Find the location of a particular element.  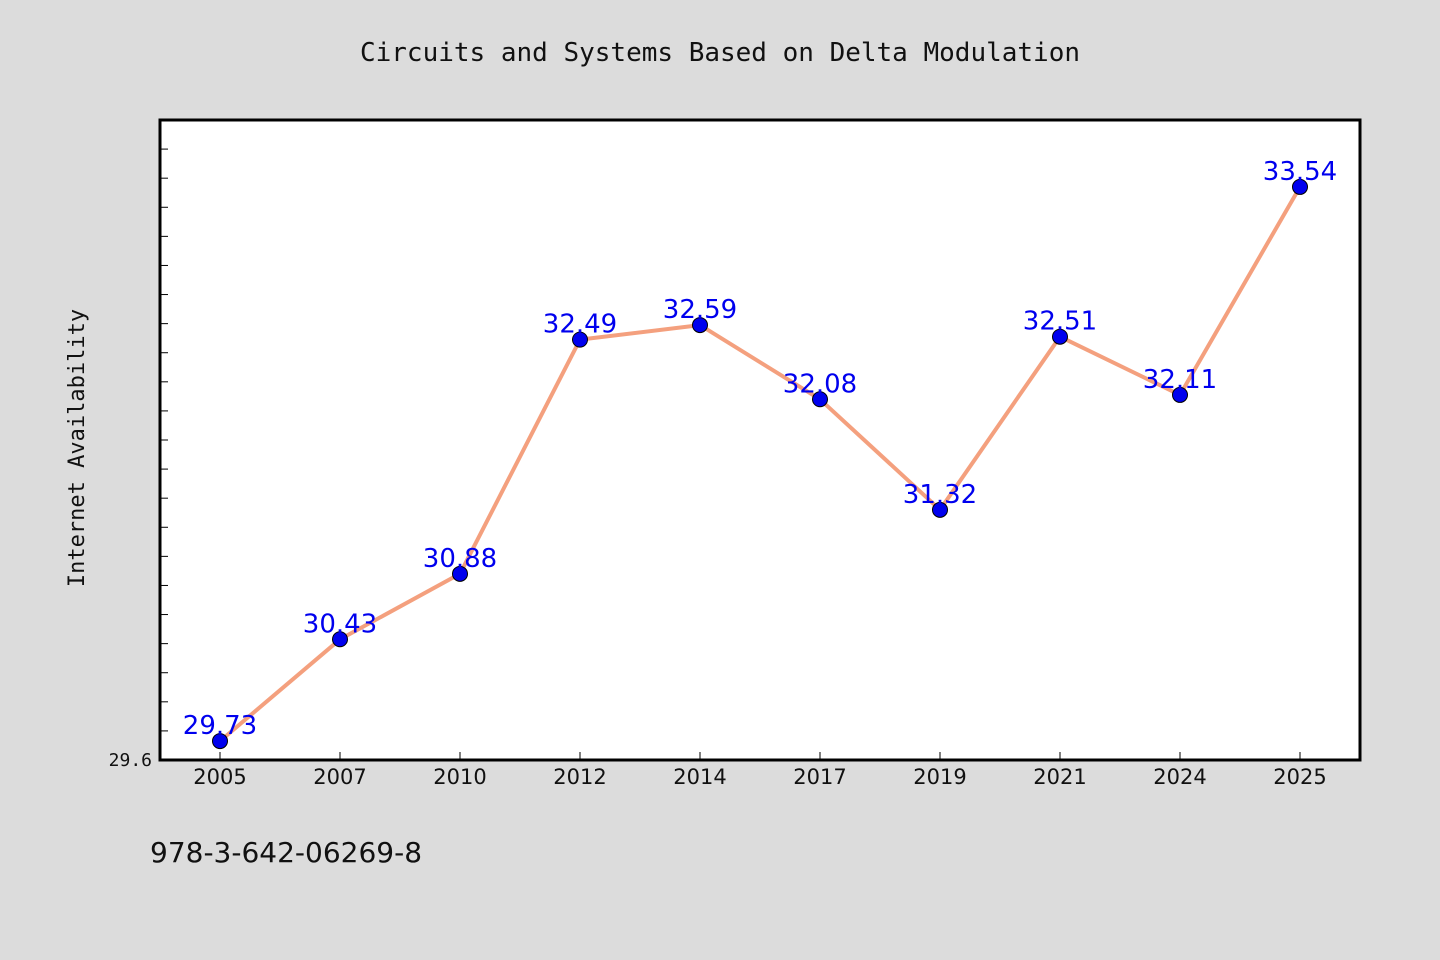

x-tick-label: 2024 is located at coordinates (1179, 777).